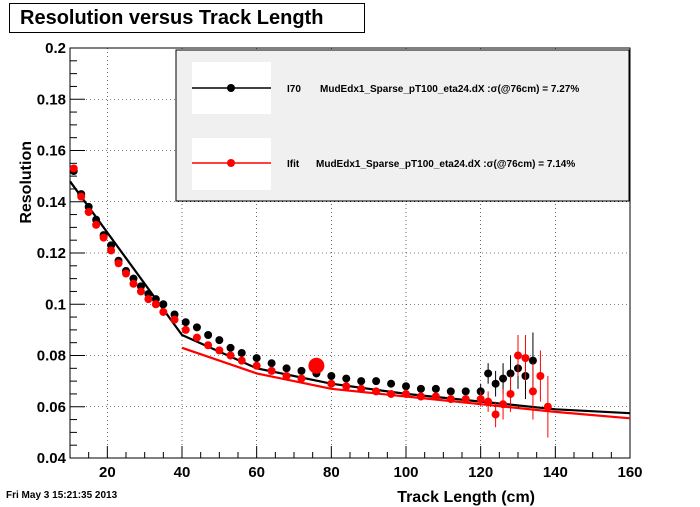 This screenshot has height=507, width=700. I want to click on y-tick-label: 0.18, so click(51, 99).